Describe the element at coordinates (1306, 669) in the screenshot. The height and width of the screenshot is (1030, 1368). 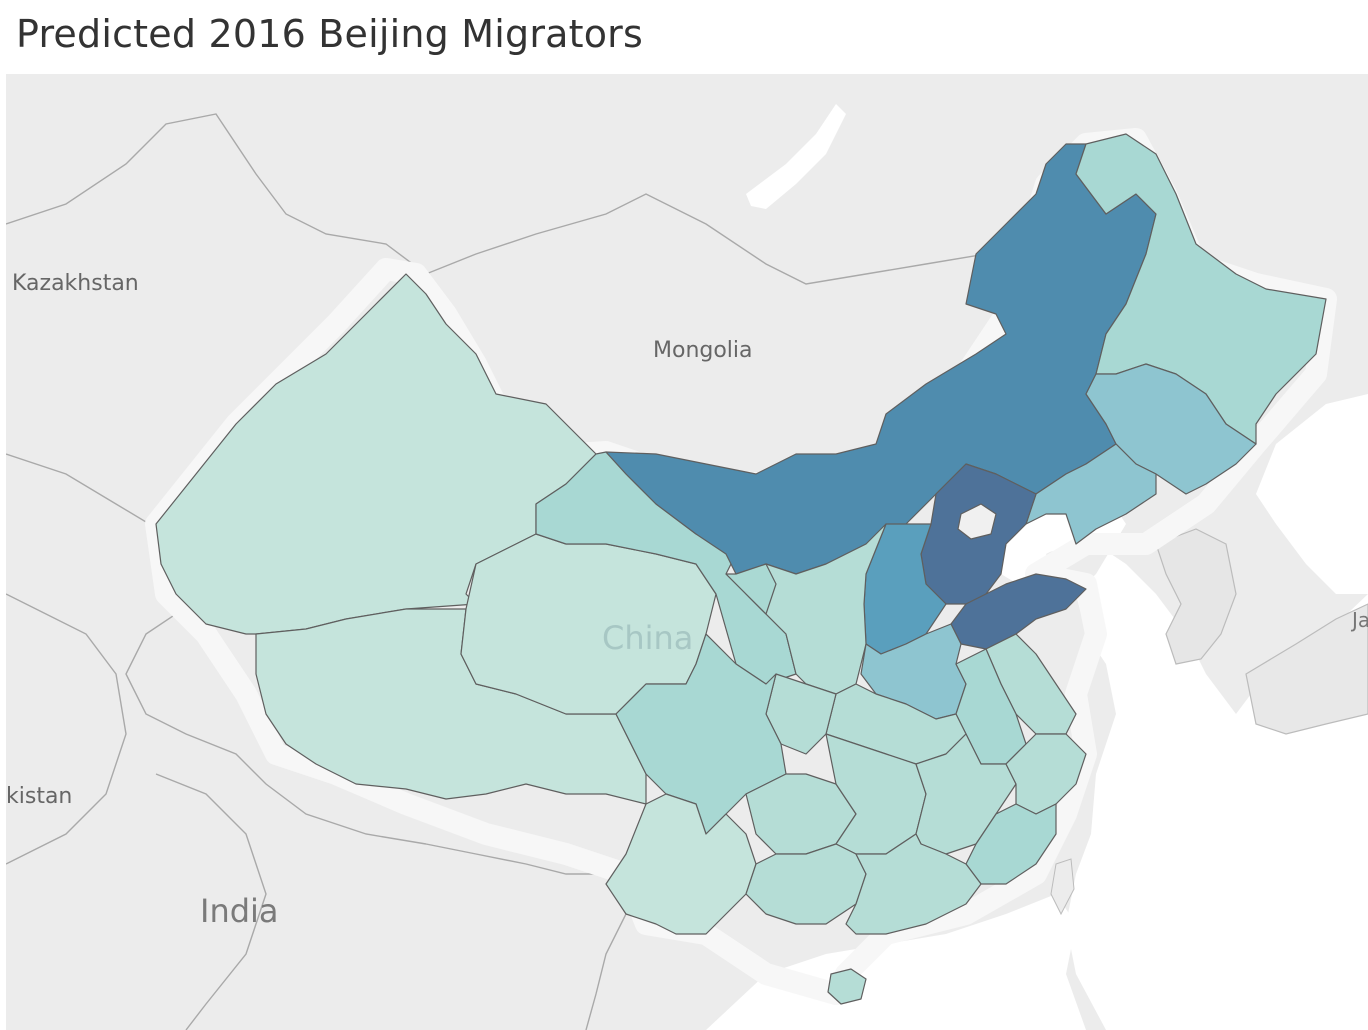
I see `land-japan` at that location.